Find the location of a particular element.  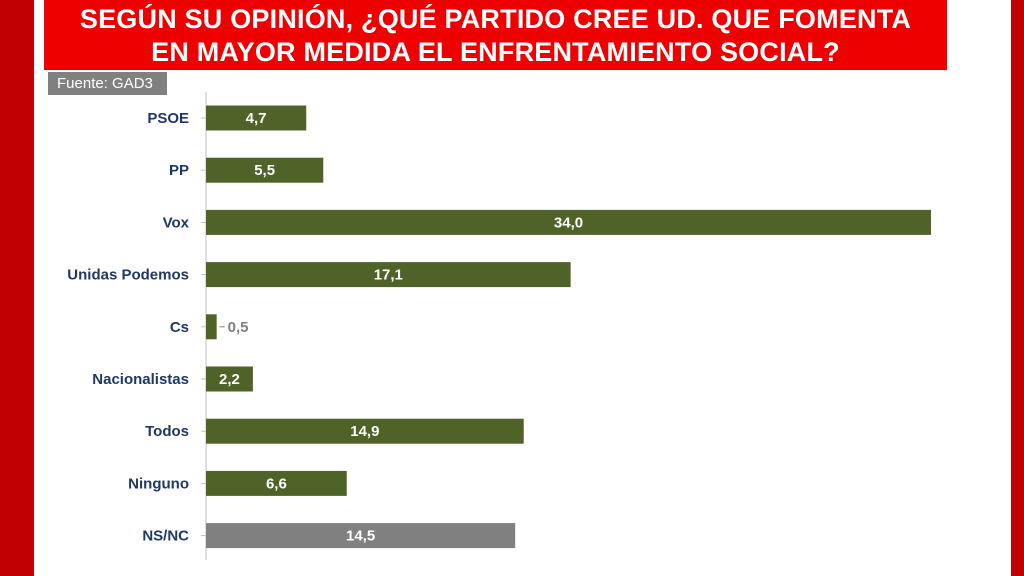

value-label-ns-nc: 14,5 is located at coordinates (360, 536).